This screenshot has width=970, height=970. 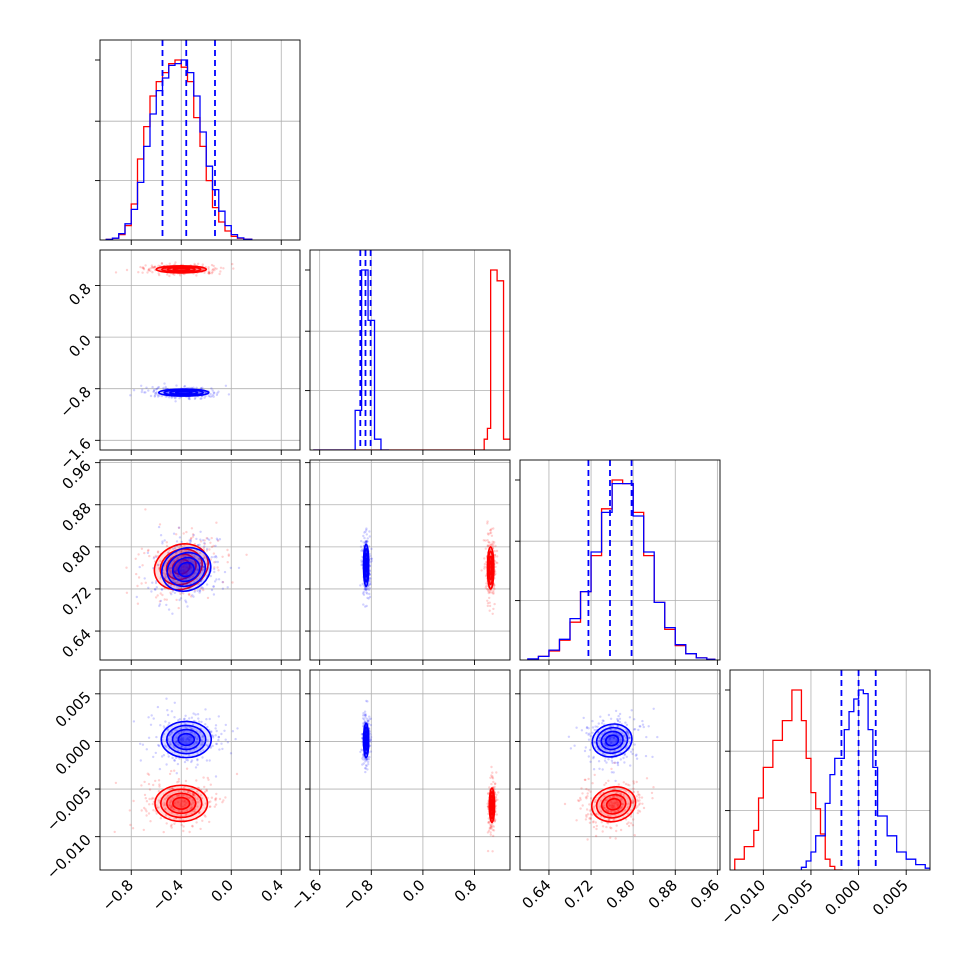 What do you see at coordinates (429, 567) in the screenshot?
I see `panel-content` at bounding box center [429, 567].